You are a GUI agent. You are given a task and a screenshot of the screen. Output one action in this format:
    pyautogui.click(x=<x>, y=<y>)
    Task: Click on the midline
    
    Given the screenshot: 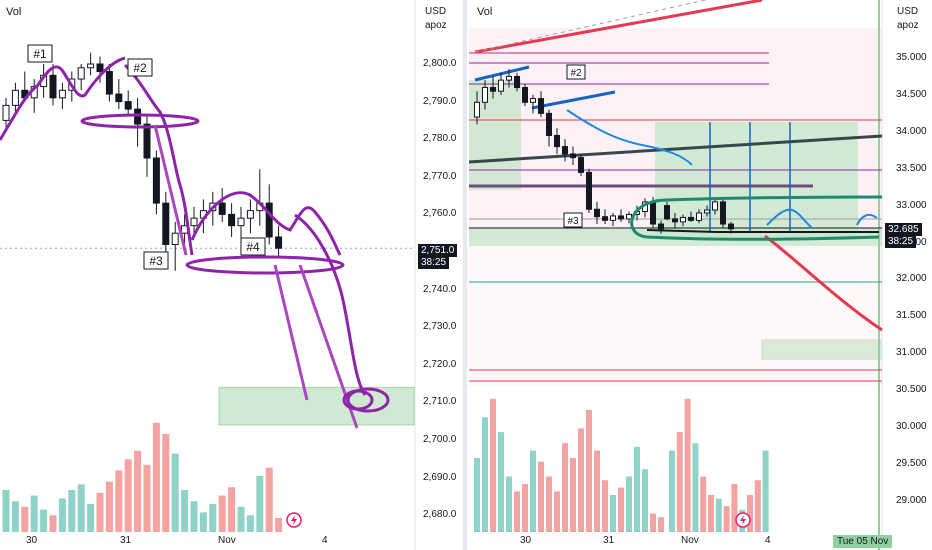 What is the action you would take?
    pyautogui.click(x=675, y=149)
    